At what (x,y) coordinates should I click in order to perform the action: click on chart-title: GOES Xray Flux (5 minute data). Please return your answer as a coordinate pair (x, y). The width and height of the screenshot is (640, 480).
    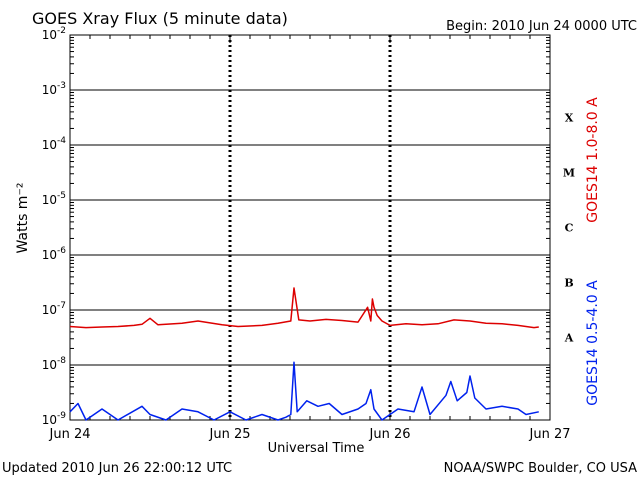
    Looking at the image, I should click on (160, 18).